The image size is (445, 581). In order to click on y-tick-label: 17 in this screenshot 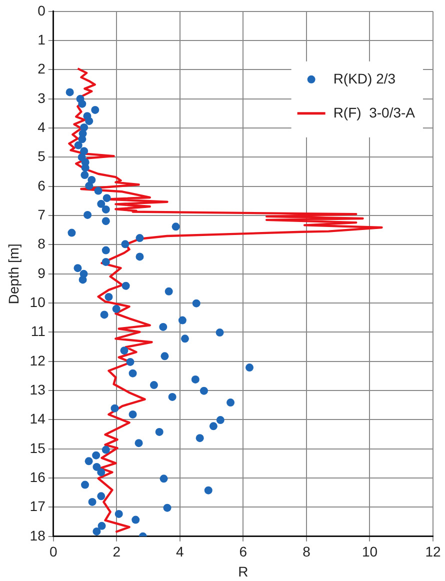, I will do `click(38, 506)`.